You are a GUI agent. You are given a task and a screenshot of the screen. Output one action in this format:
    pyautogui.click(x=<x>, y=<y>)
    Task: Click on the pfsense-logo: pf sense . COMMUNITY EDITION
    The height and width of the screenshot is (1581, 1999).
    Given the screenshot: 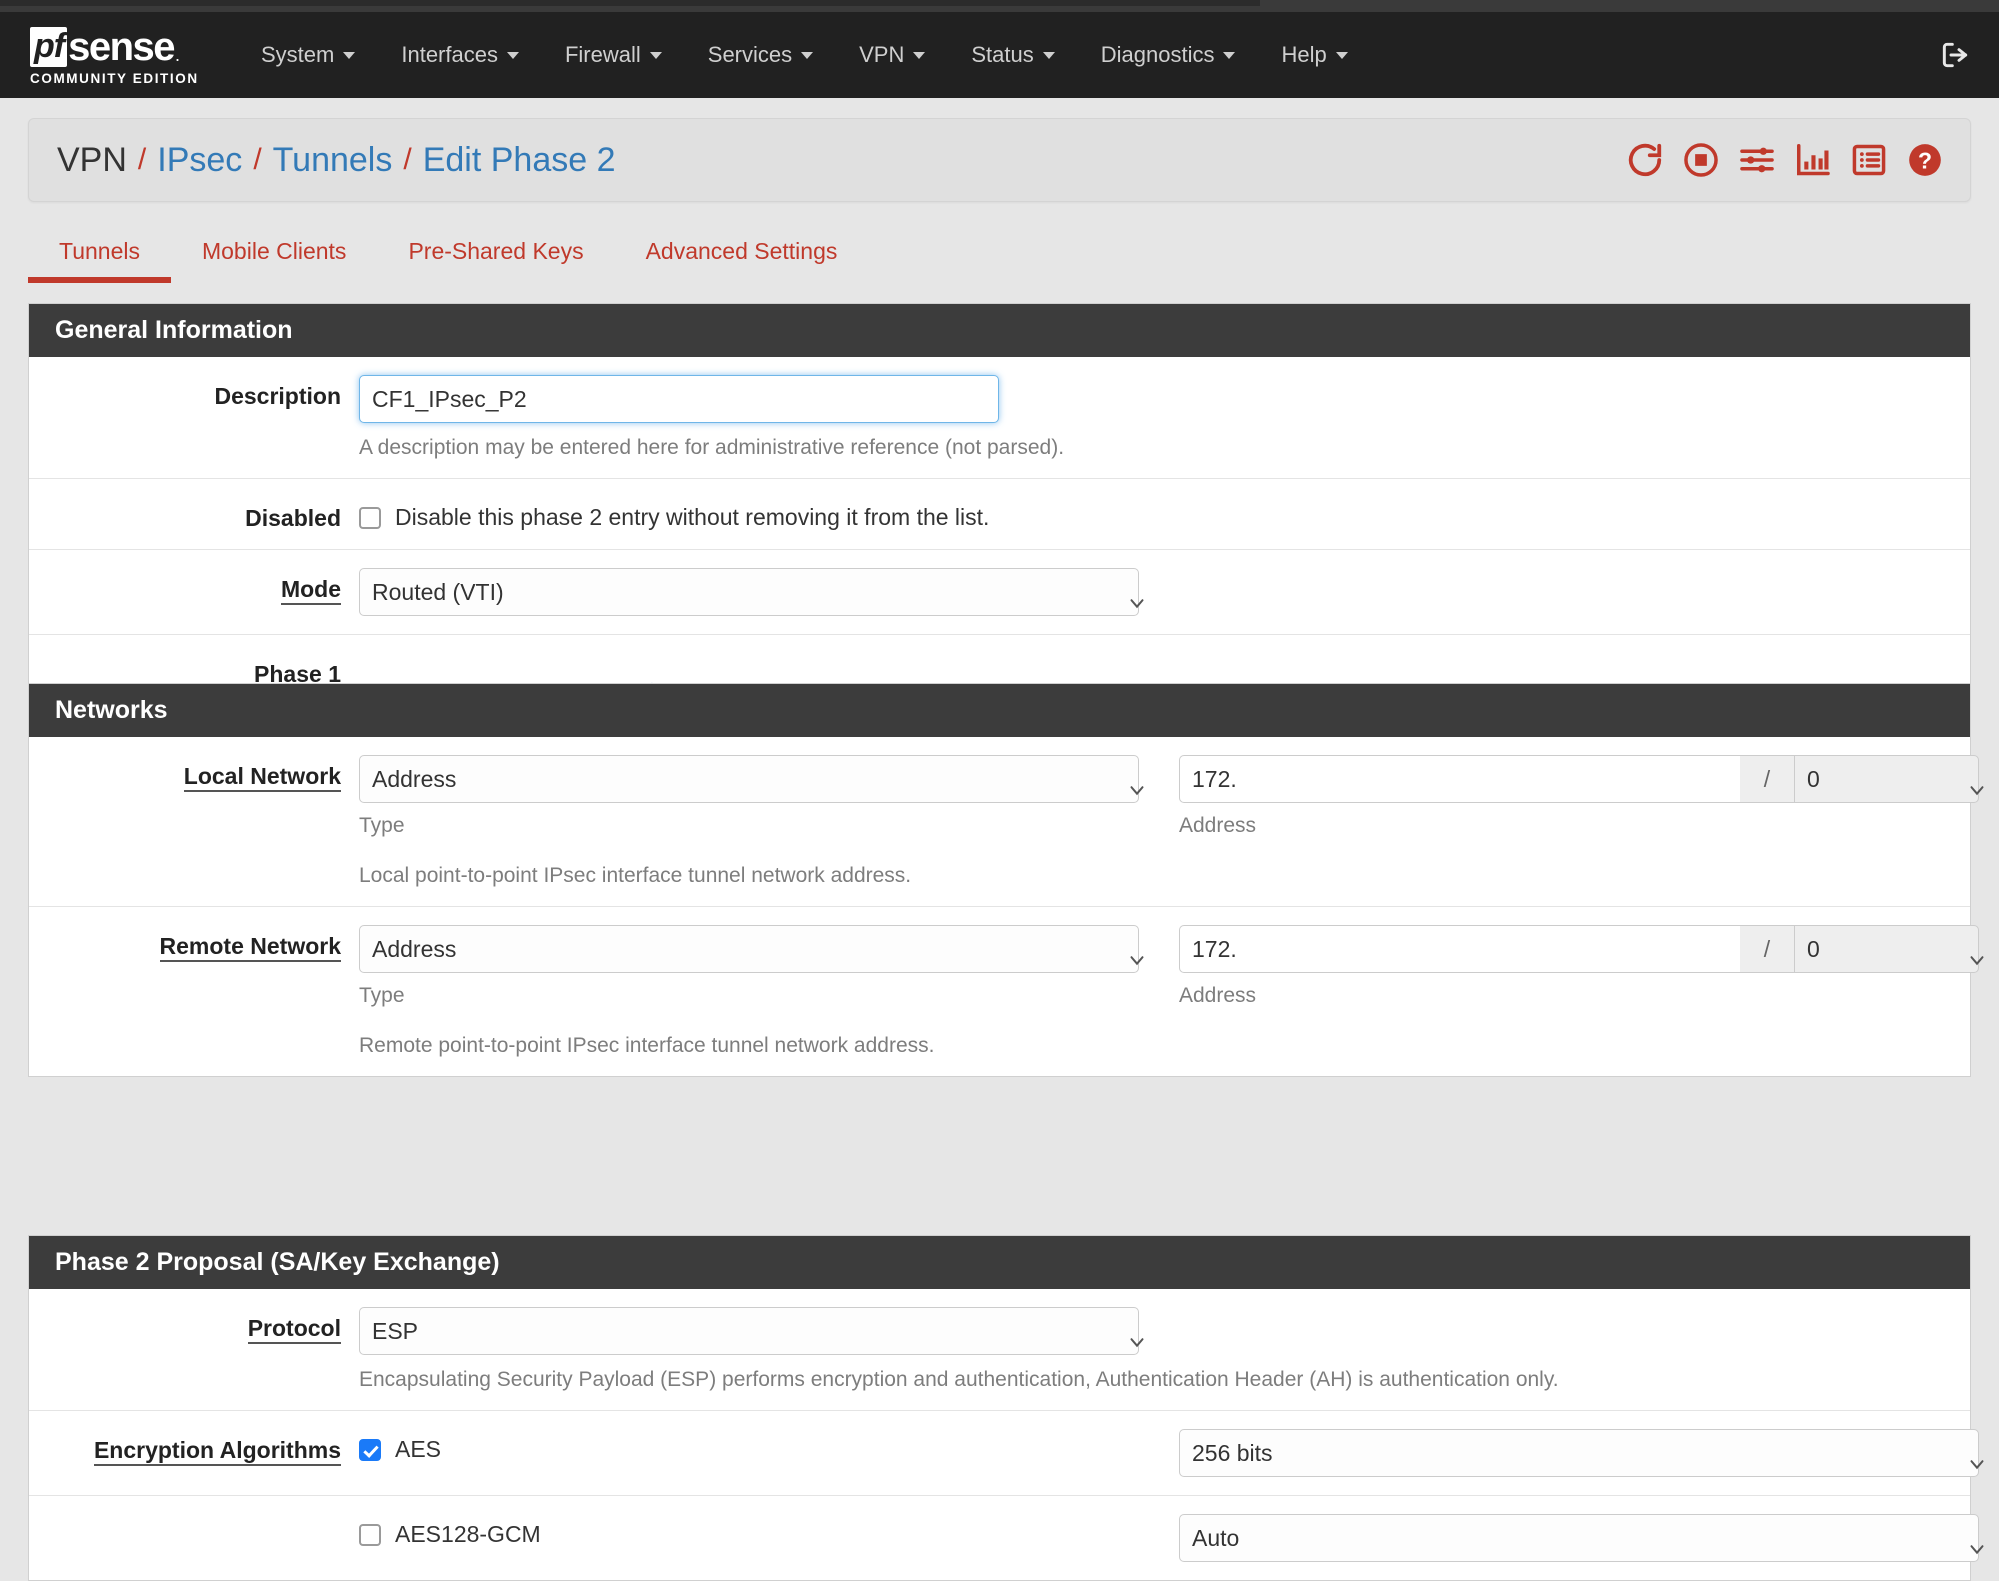 What is the action you would take?
    pyautogui.click(x=116, y=55)
    